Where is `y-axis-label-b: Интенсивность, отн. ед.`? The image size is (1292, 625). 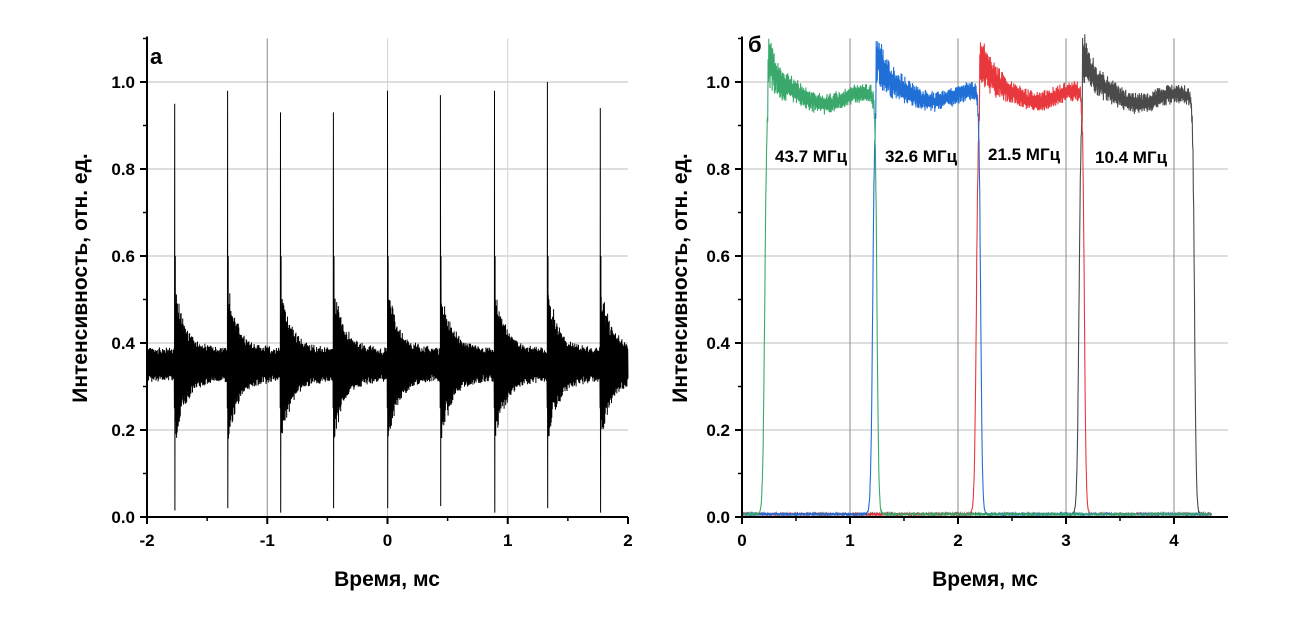 y-axis-label-b: Интенсивность, отн. ед. is located at coordinates (680, 278).